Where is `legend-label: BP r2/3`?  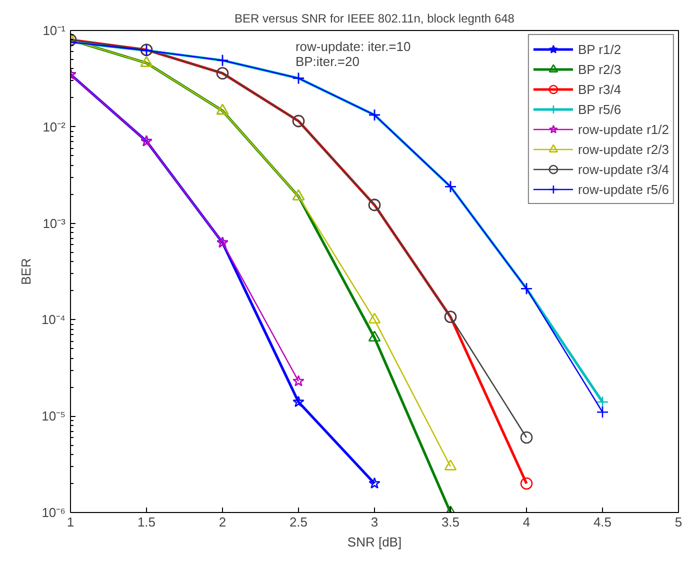 legend-label: BP r2/3 is located at coordinates (600, 69).